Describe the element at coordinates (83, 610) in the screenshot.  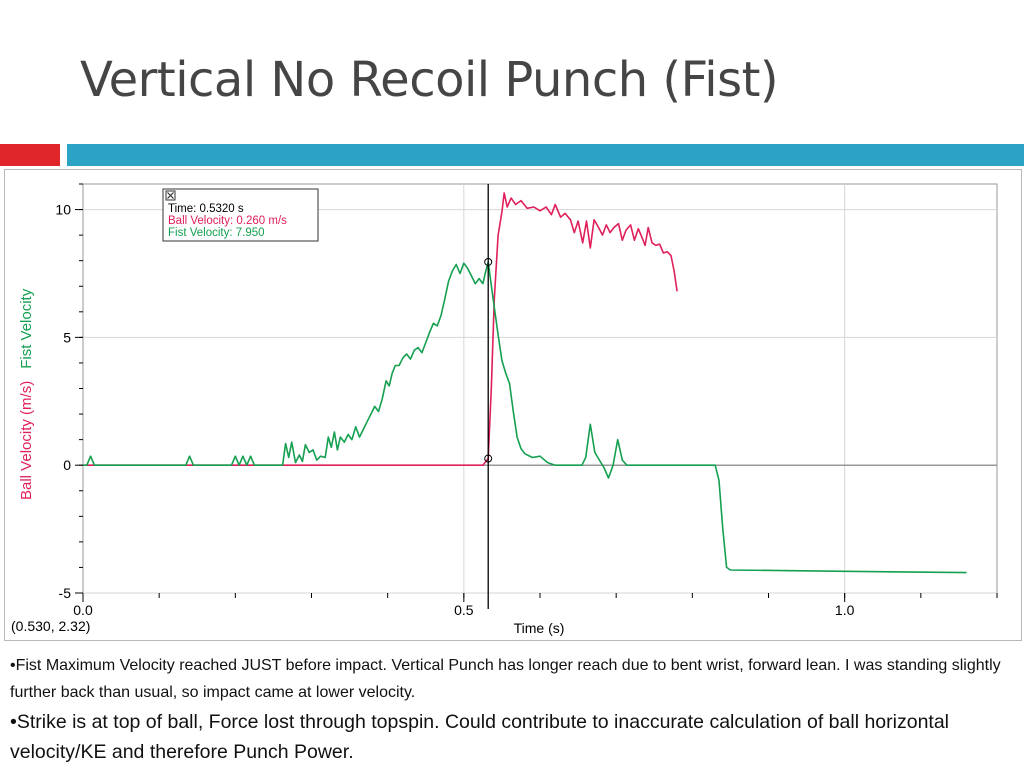
I see `x-tick-label: 0.0` at that location.